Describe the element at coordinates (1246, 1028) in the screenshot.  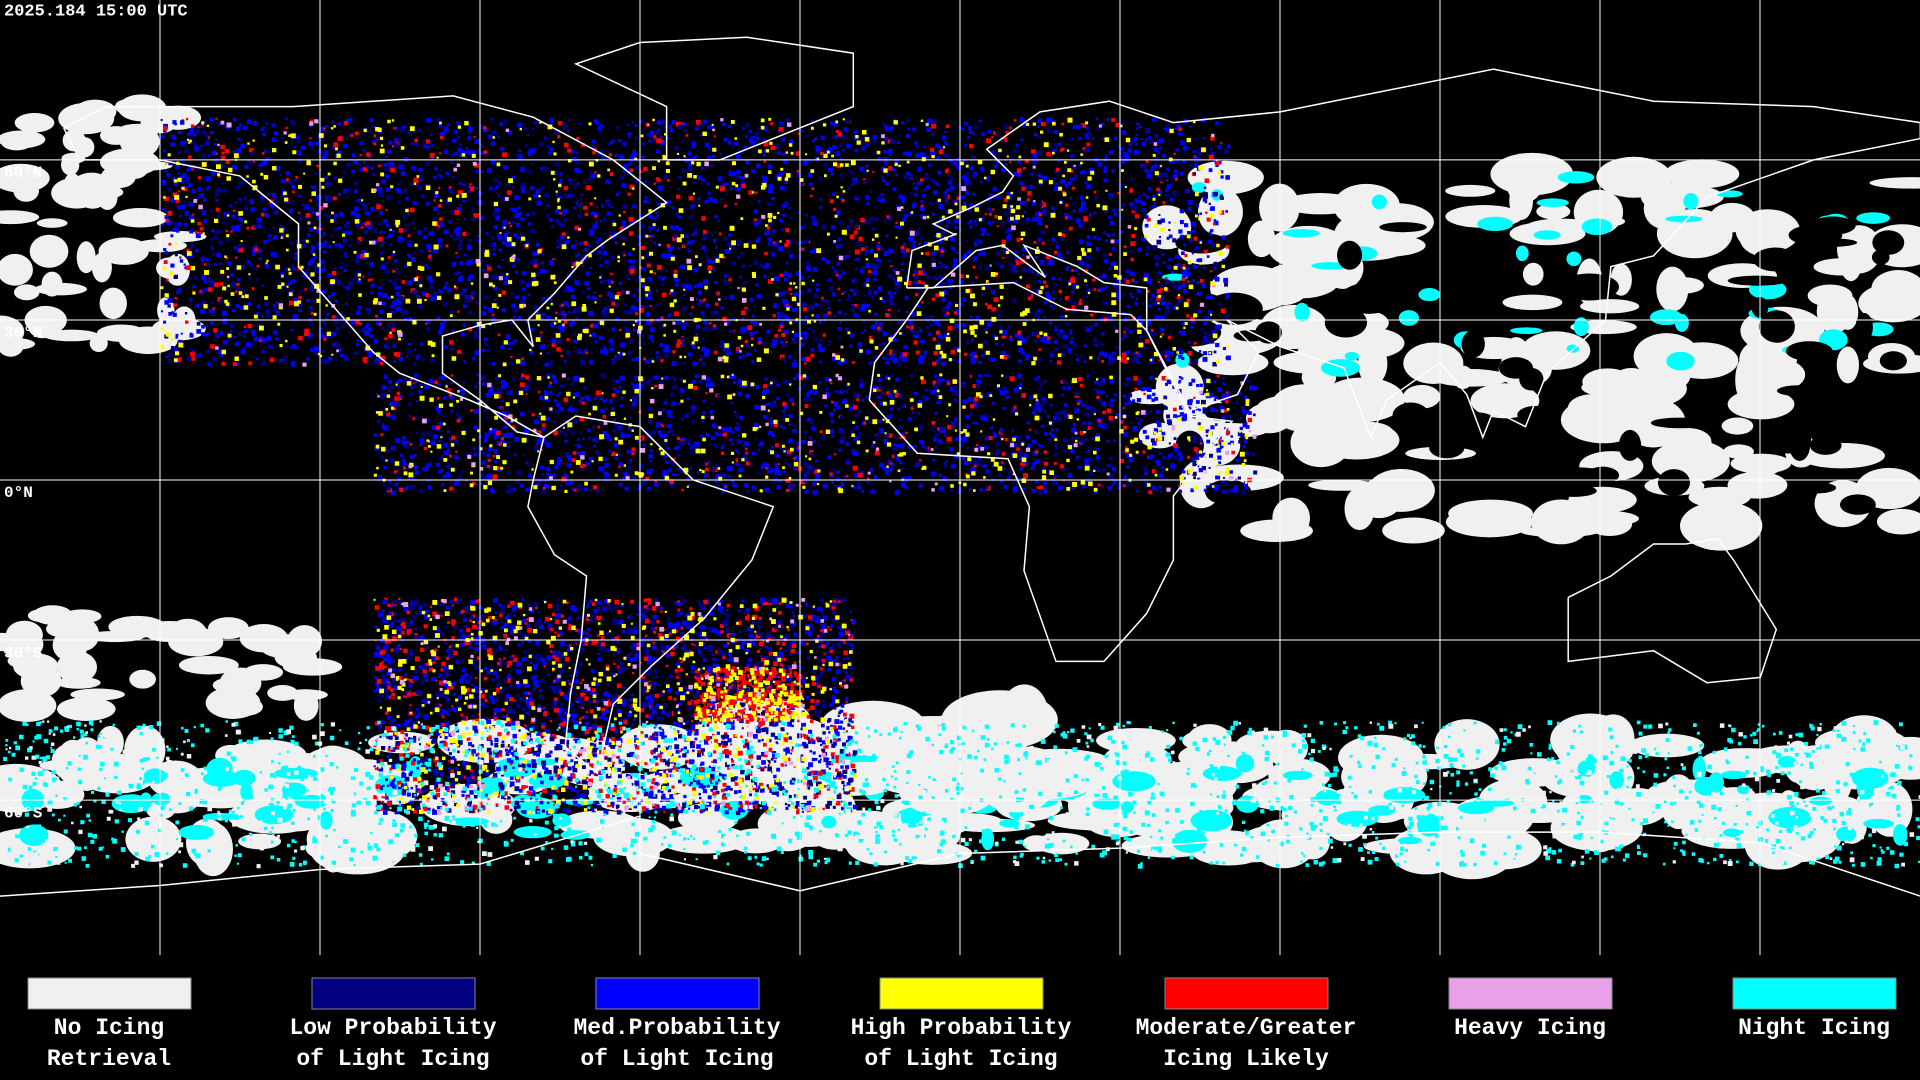
I see `legend-label: Moderate/Greater` at that location.